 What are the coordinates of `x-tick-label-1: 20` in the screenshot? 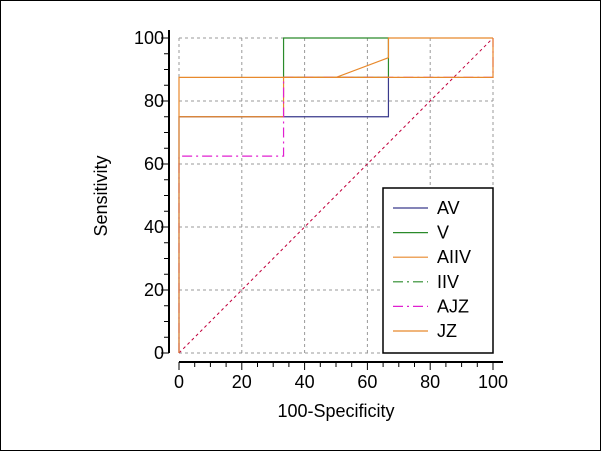 It's located at (242, 382).